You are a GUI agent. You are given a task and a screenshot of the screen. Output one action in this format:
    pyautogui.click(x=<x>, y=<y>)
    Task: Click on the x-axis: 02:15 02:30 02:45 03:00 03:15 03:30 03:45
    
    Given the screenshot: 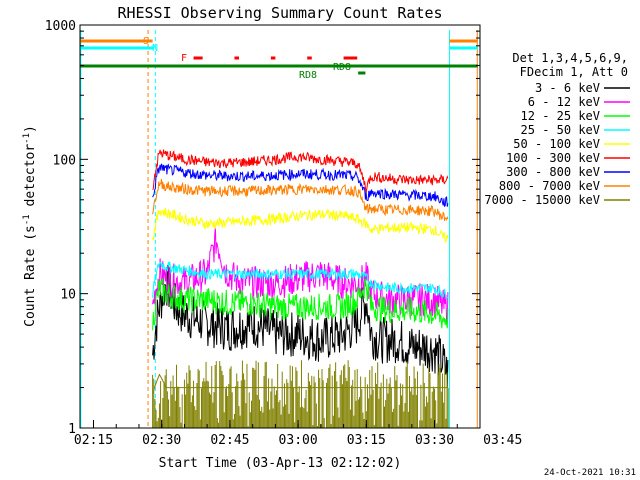 What is the action you would take?
    pyautogui.click(x=298, y=434)
    